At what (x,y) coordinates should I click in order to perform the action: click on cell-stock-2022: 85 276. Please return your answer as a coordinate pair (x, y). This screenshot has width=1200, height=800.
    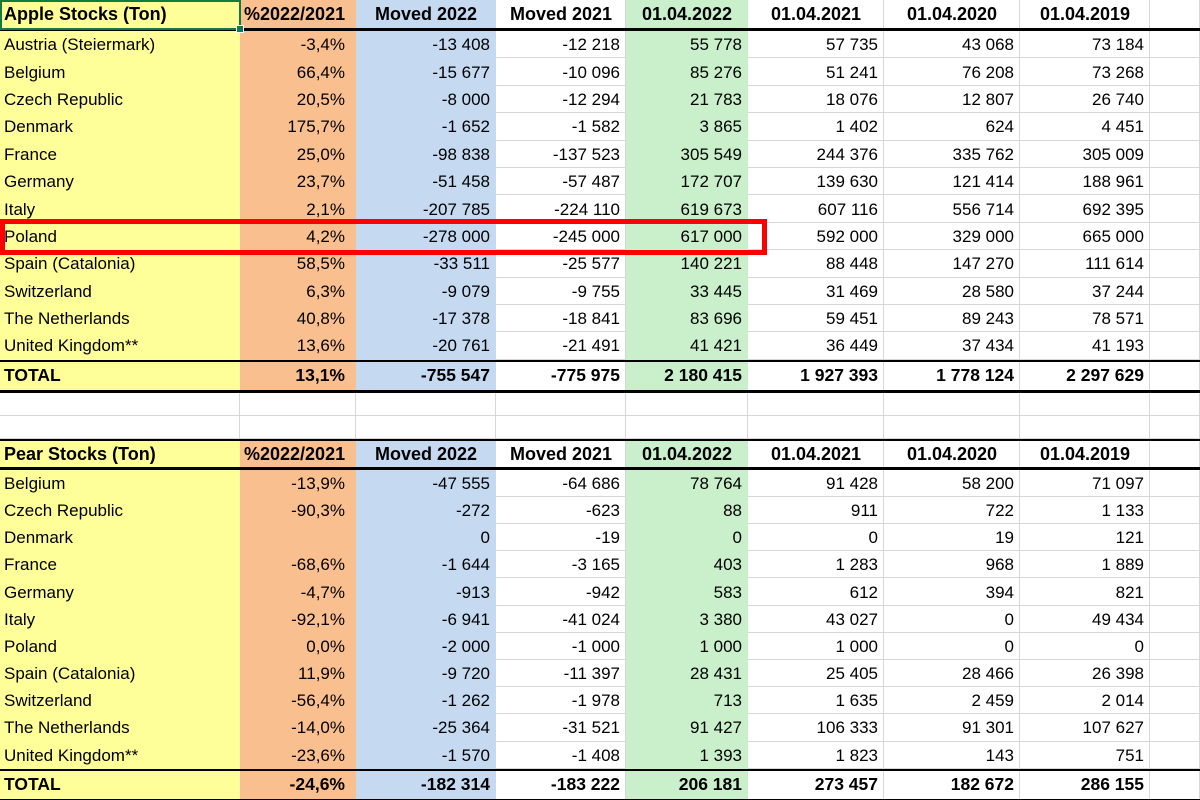
    Looking at the image, I should click on (687, 72).